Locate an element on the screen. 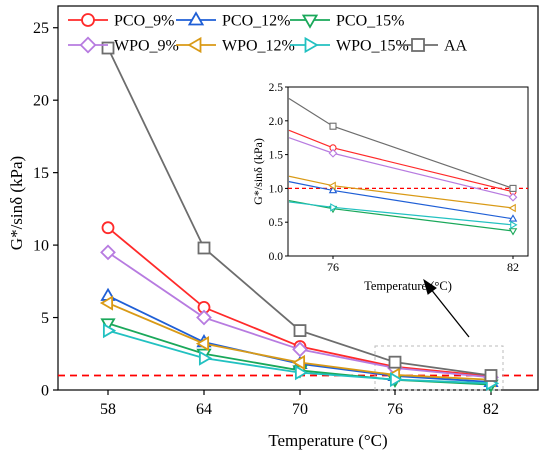 Image resolution: width=550 pixels, height=463 pixels. legend-label: PCO_12% is located at coordinates (256, 21).